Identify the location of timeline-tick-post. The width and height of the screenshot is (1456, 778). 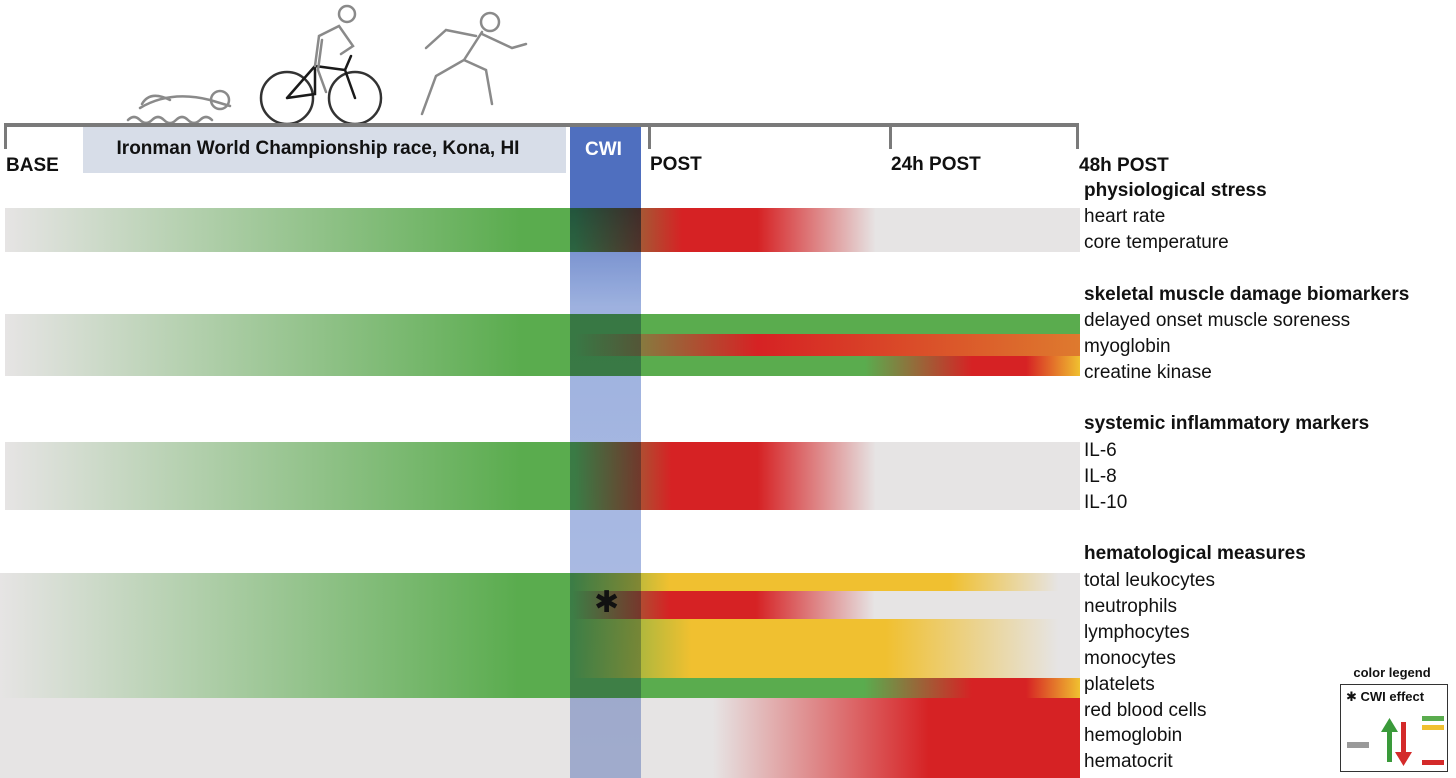
(649, 136).